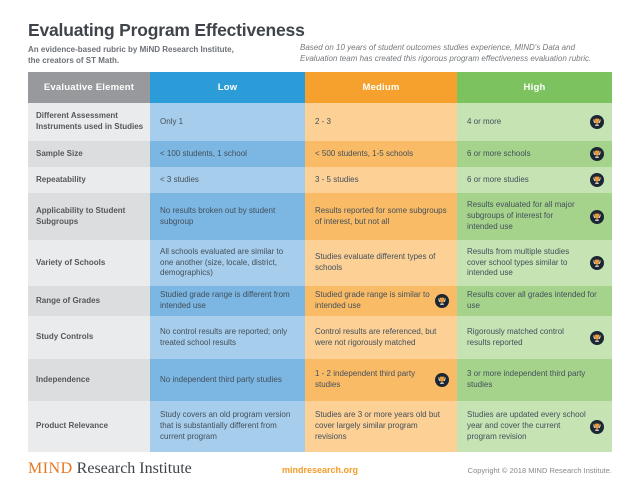 The width and height of the screenshot is (640, 494). What do you see at coordinates (172, 121) in the screenshot?
I see `cell-text: Only 1` at bounding box center [172, 121].